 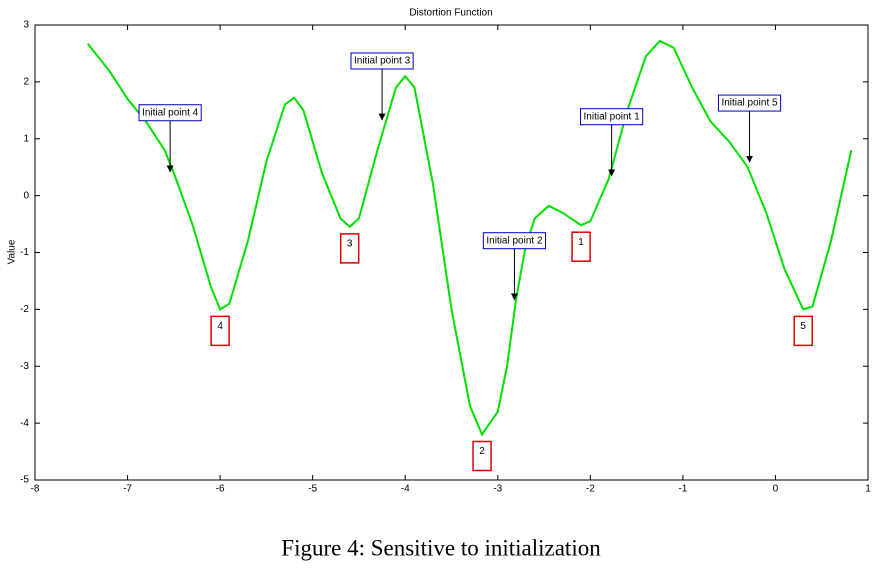 I want to click on x-tick-label: 0, so click(x=776, y=489).